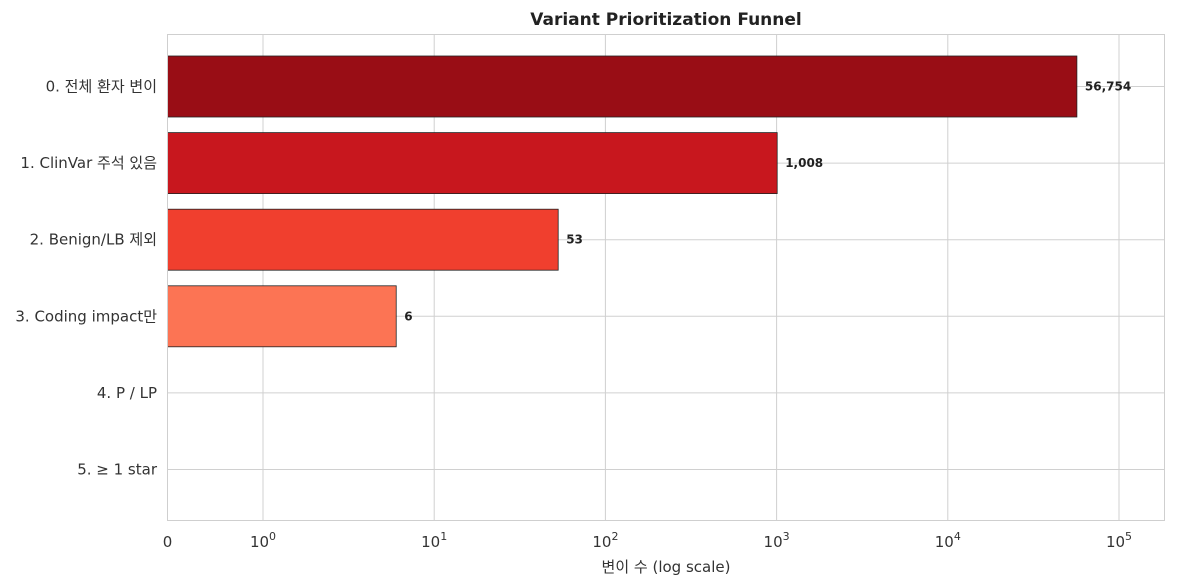 Image resolution: width=1183 pixels, height=584 pixels. What do you see at coordinates (86, 316) in the screenshot?
I see `category-label: 3. Coding impact만` at bounding box center [86, 316].